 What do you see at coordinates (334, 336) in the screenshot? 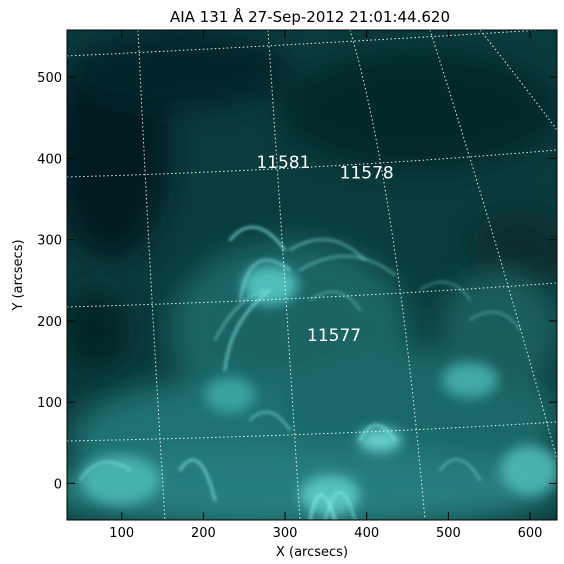
I see `active-region-label-11577: 11577` at bounding box center [334, 336].